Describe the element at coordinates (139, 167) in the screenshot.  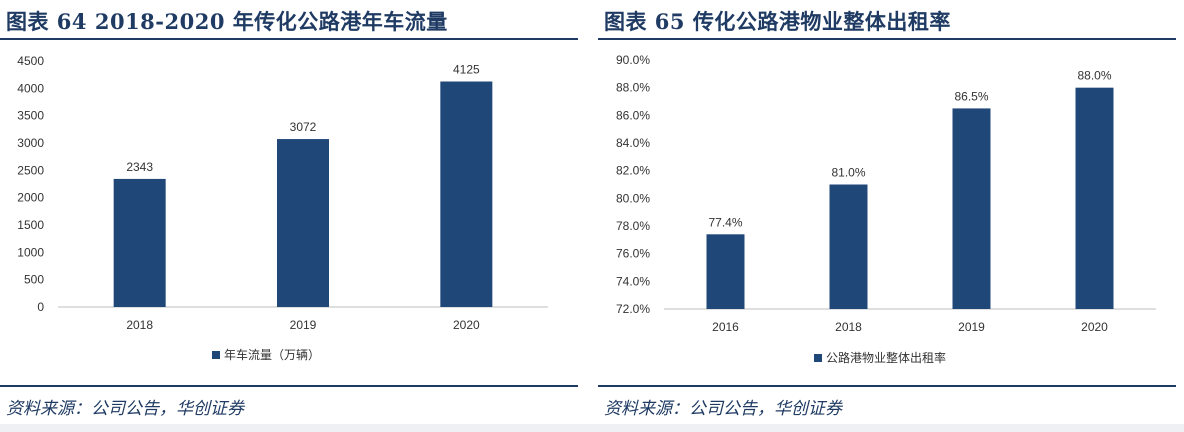
I see `data-label: 2343` at that location.